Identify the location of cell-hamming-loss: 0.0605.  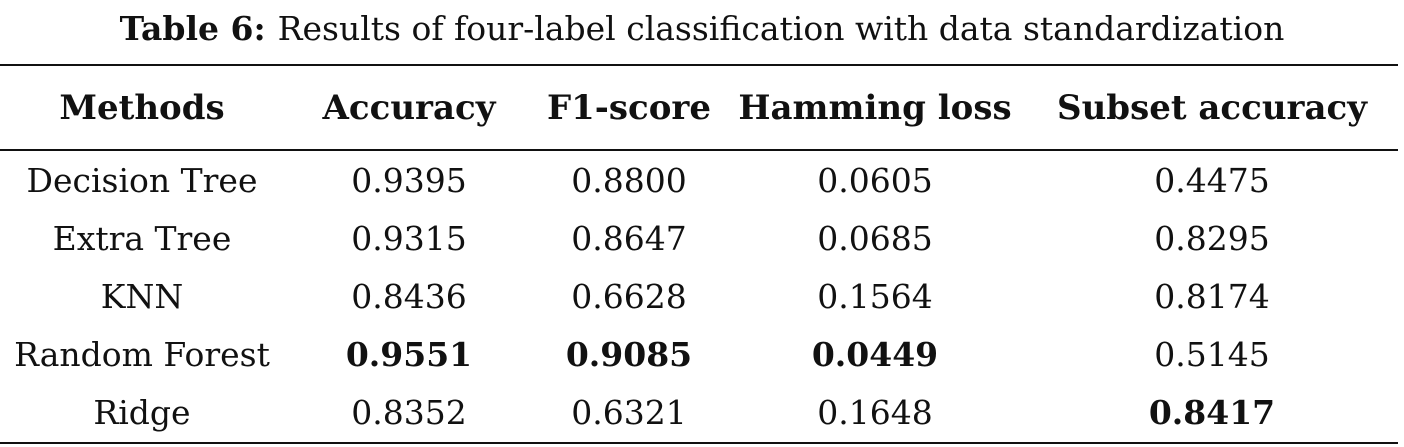
(875, 180).